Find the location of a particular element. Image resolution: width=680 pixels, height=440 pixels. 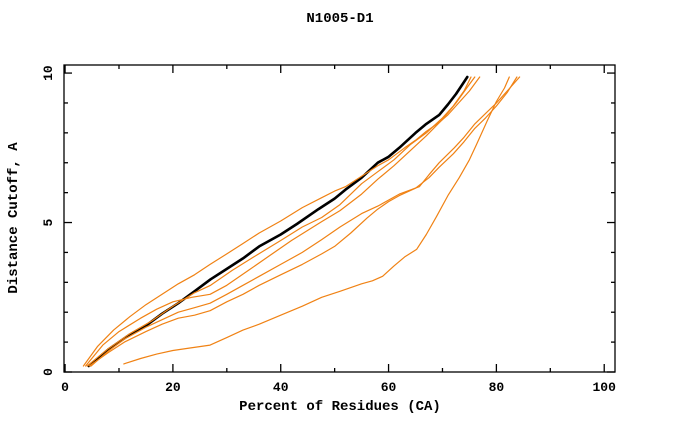

x-tick-label: 80 is located at coordinates (497, 387).